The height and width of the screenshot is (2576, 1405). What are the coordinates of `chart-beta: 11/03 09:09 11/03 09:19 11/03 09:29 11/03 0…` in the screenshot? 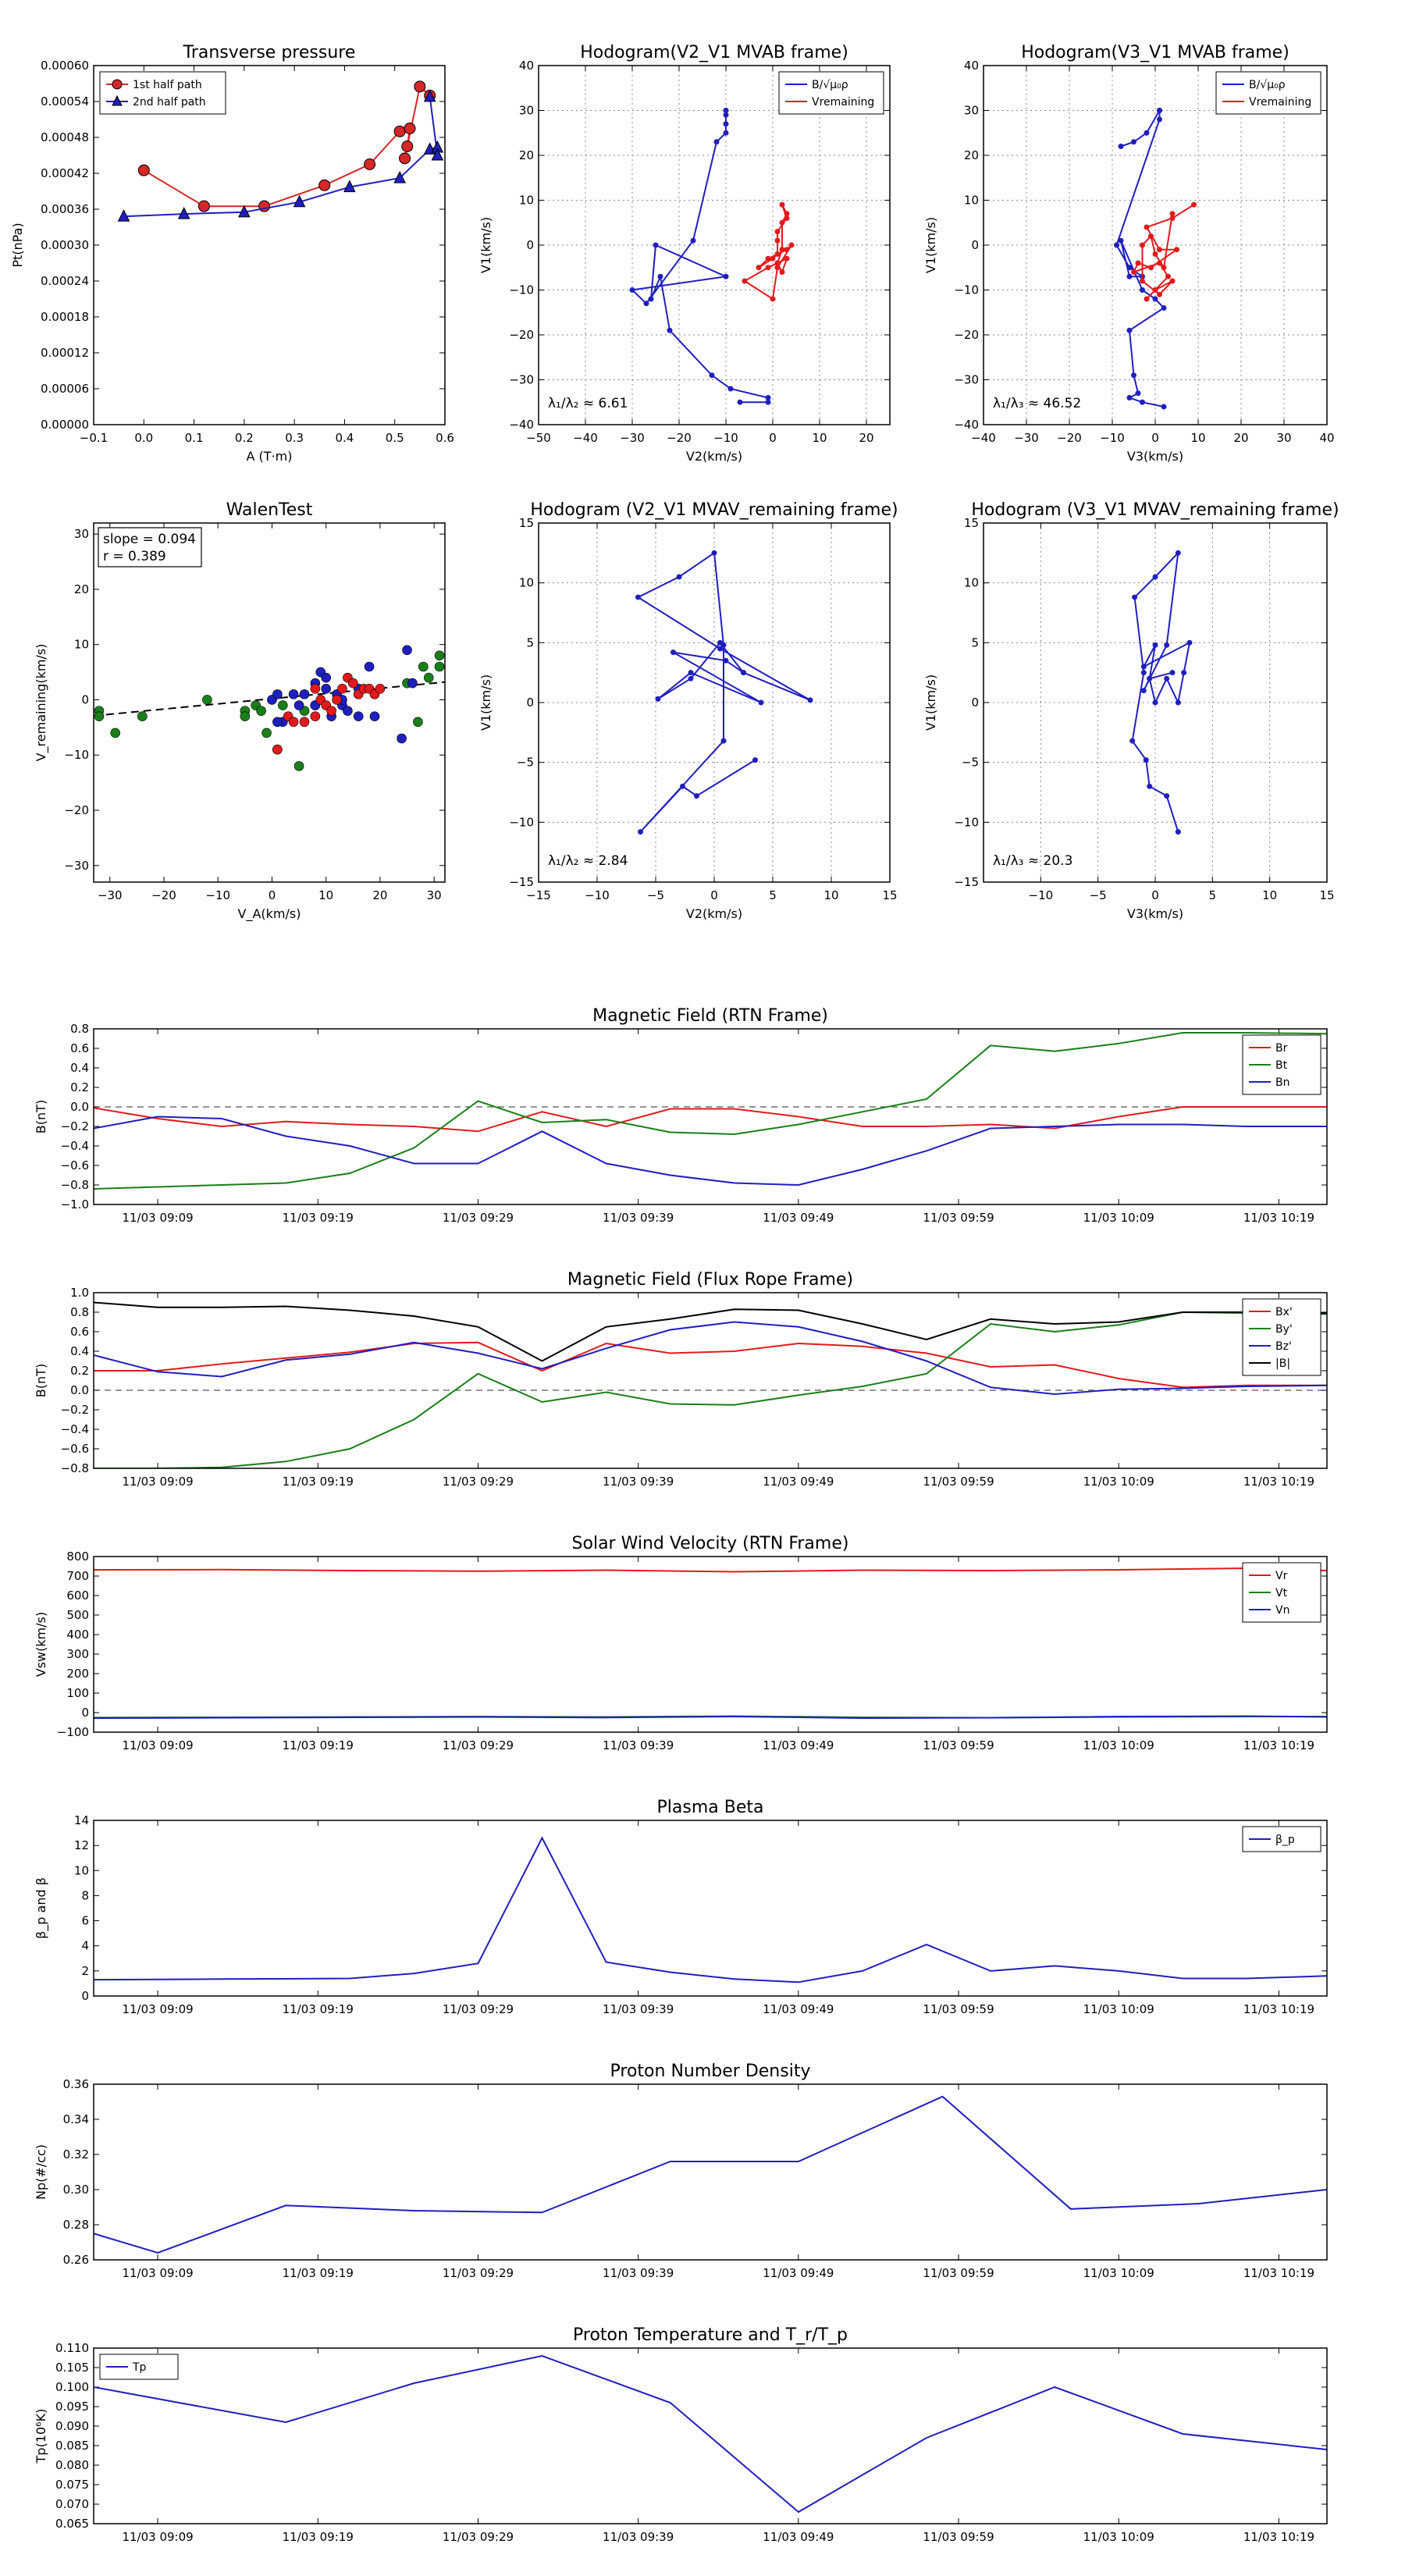 It's located at (681, 1907).